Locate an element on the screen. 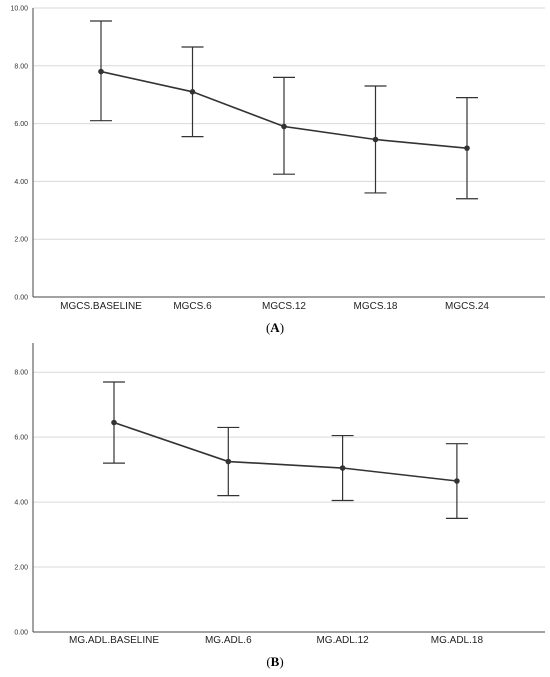 Image resolution: width=550 pixels, height=677 pixels. x-tick-label-a-3: MGCS.18 is located at coordinates (376, 306).